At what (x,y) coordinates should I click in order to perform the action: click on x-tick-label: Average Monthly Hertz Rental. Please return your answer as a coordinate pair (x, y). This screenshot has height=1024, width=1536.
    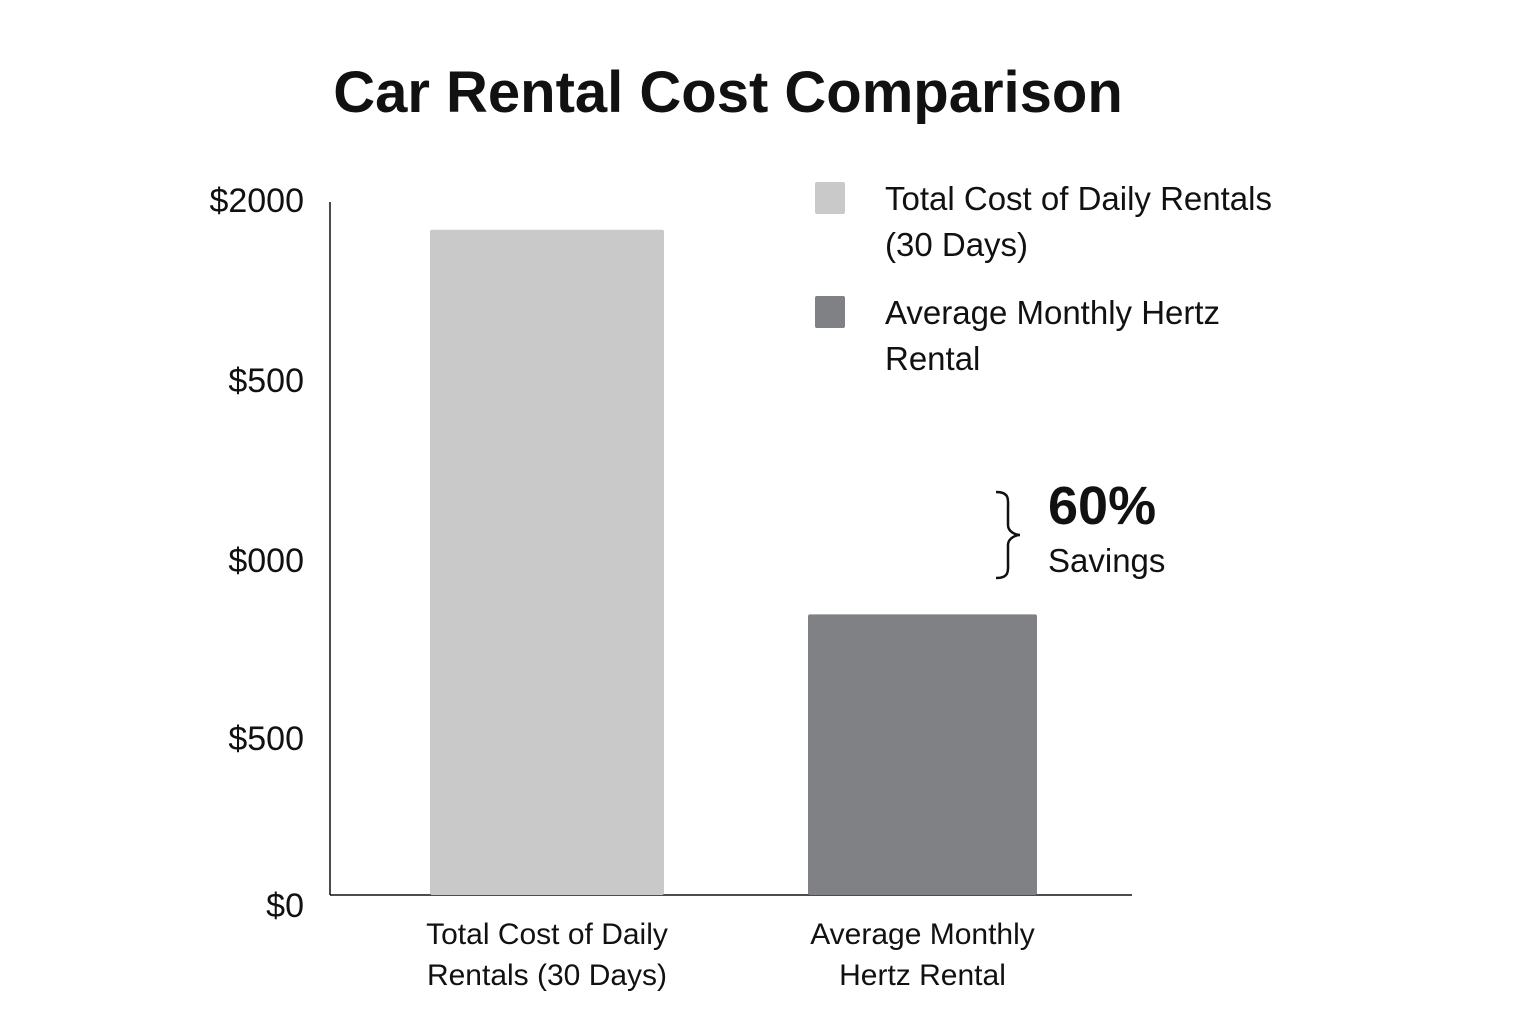
    Looking at the image, I should click on (922, 955).